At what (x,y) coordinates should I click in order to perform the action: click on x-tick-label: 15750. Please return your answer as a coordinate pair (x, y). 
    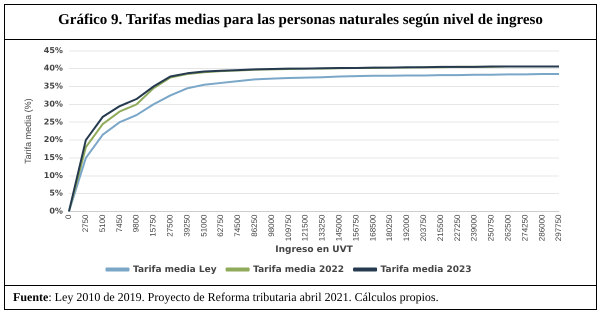
    Looking at the image, I should click on (153, 225).